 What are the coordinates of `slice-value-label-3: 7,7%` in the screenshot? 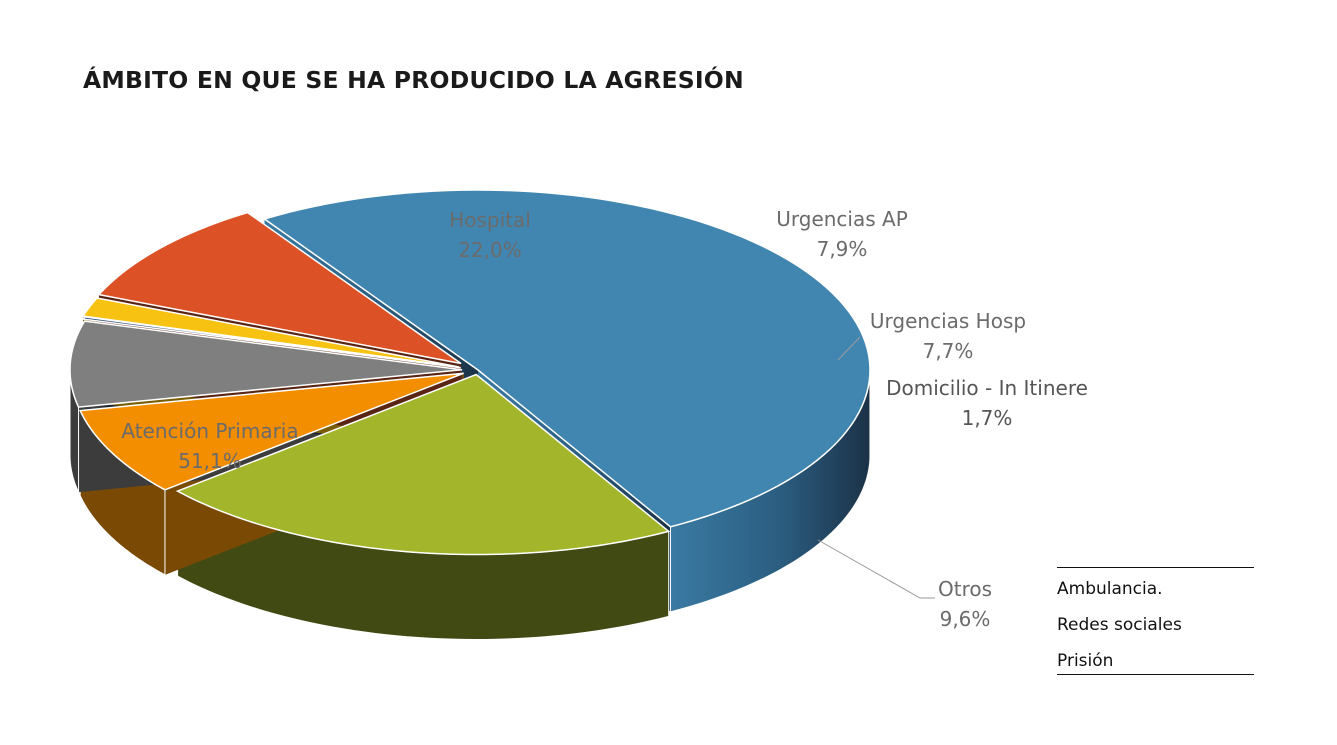 It's located at (948, 351).